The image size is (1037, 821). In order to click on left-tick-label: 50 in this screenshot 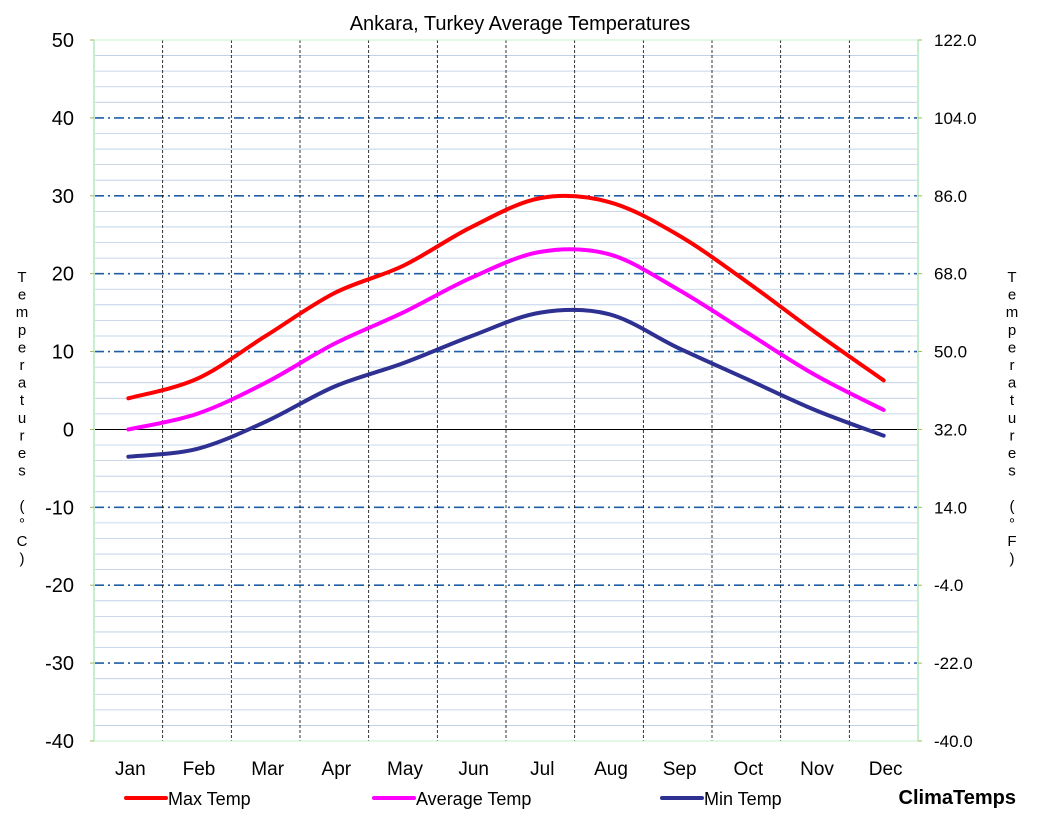, I will do `click(63, 41)`.